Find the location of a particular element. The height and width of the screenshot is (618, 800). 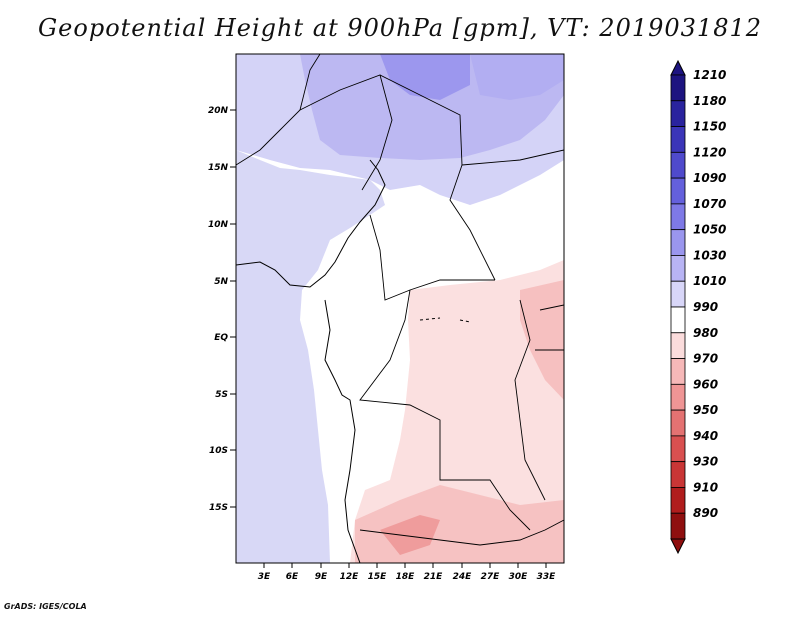

lon-label: 6E is located at coordinates (292, 577).